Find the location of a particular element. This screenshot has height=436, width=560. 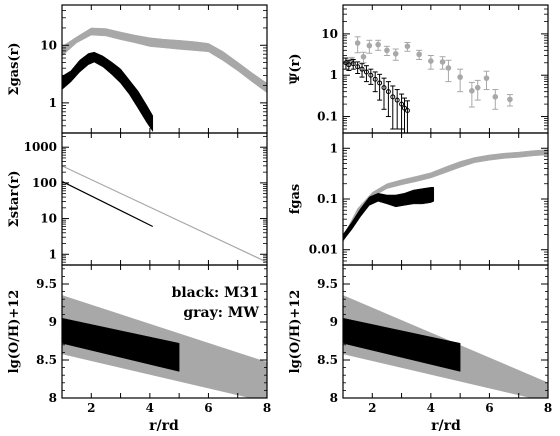

sigma_gas-ylabel: Σgas(r) is located at coordinates (14, 68).